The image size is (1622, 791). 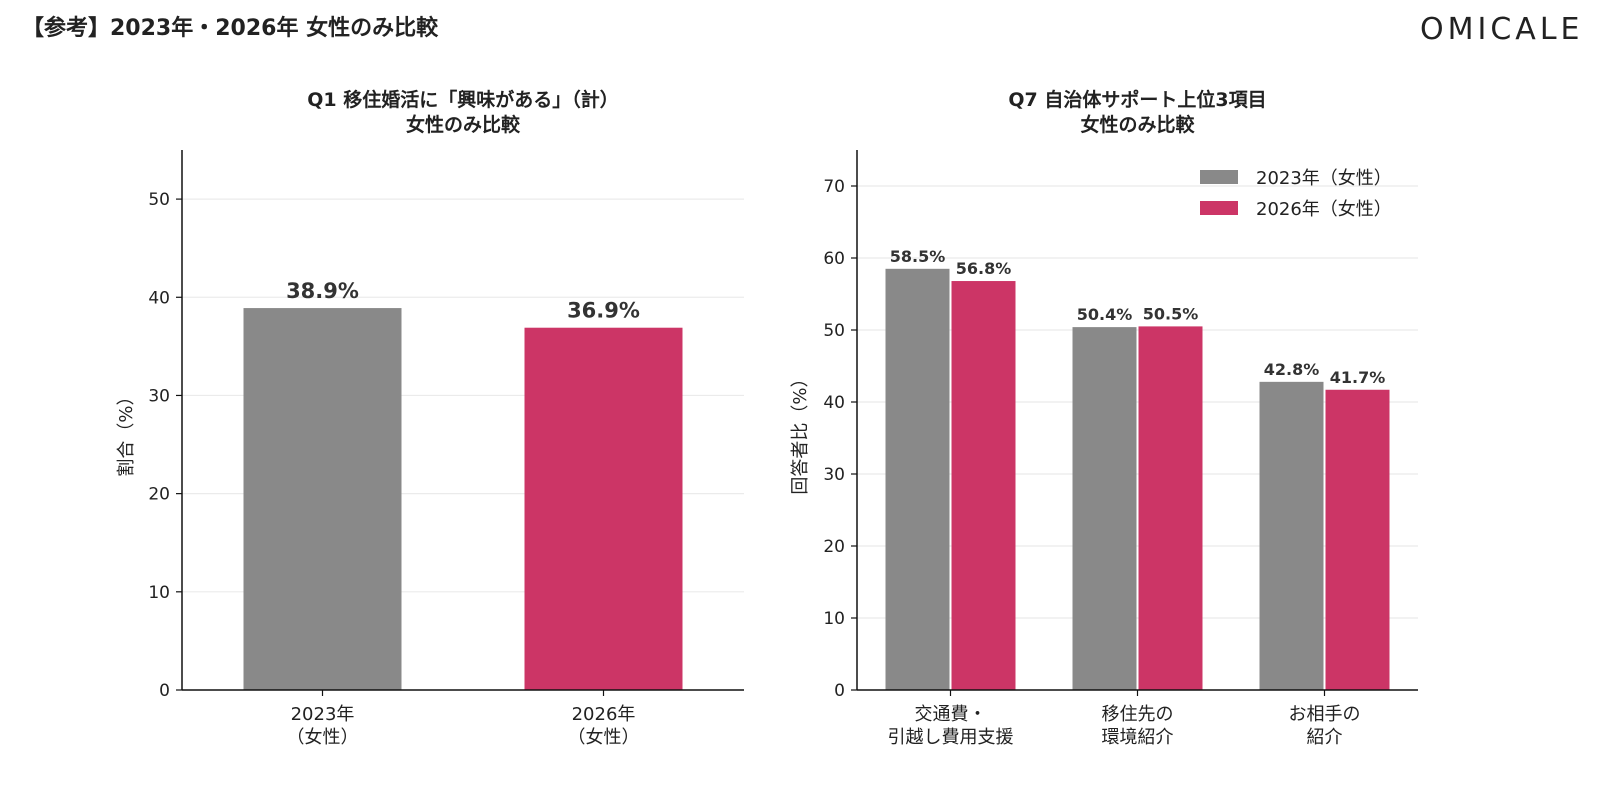 What do you see at coordinates (603, 311) in the screenshot?
I see `data-label: 36.9%` at bounding box center [603, 311].